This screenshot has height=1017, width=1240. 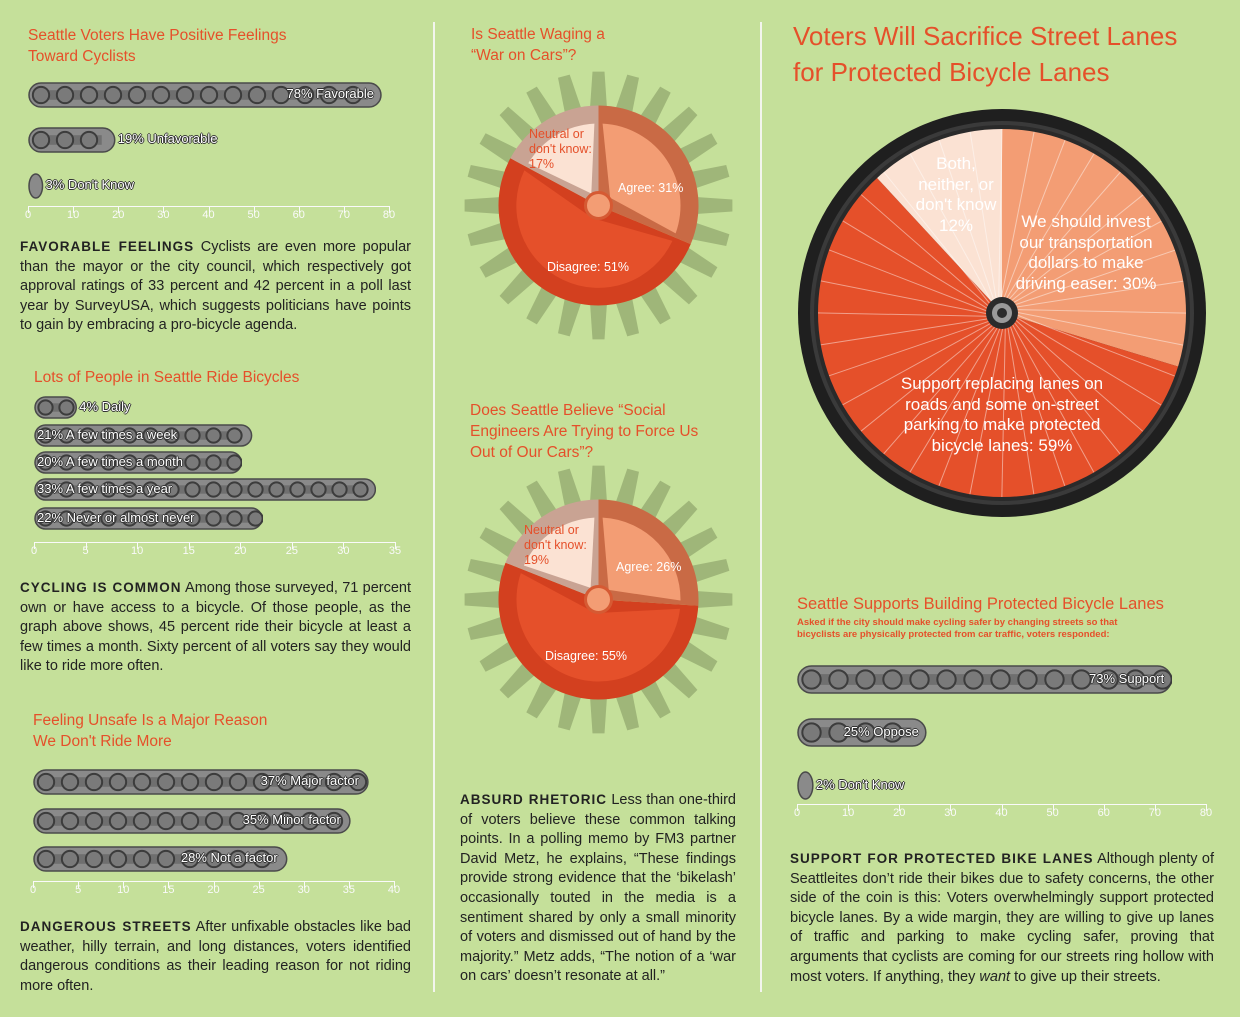 I want to click on bar-label-minor-factor: 35% Minor factor, so click(x=291, y=819).